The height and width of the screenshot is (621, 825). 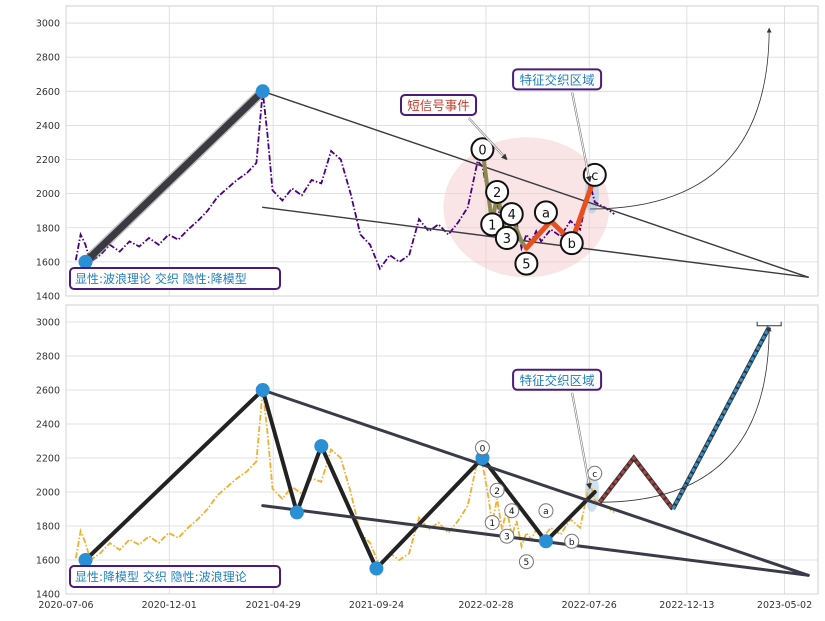 I want to click on impulse, so click(x=174, y=176).